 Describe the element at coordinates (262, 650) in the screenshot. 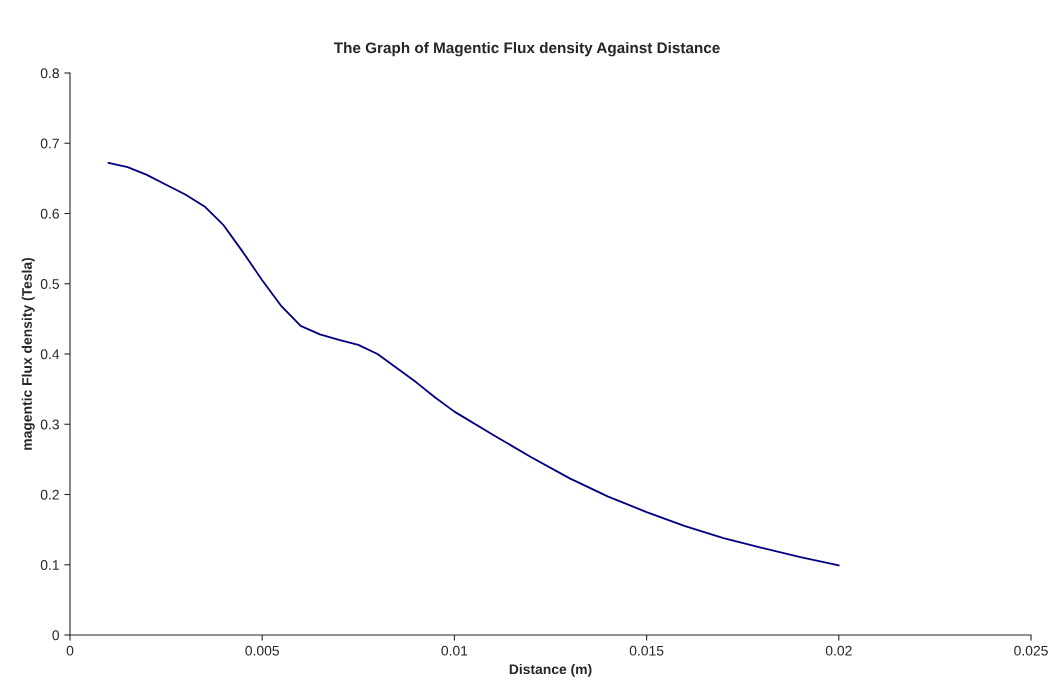

I see `x-tick-label: 0.005` at that location.